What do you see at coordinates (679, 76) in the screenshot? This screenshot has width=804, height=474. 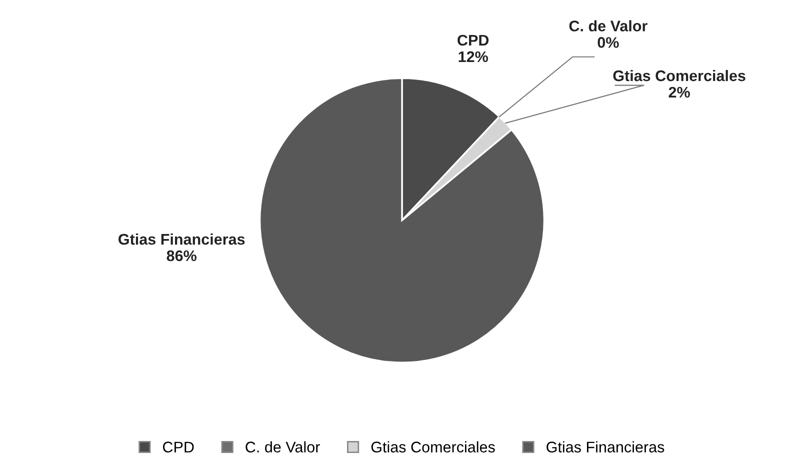 I see `slice-label: Gtias Comerciales` at bounding box center [679, 76].